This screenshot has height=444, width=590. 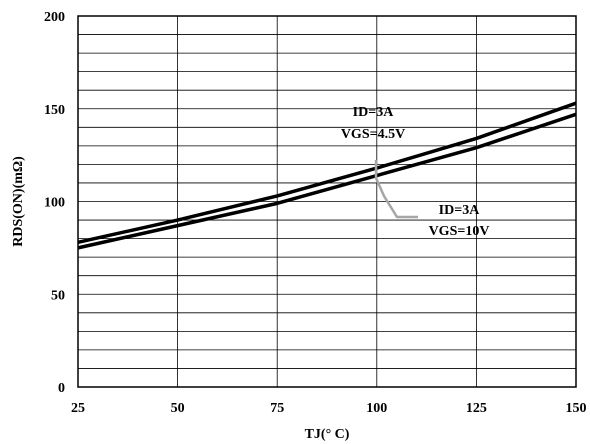 I want to click on annotation-label: VGS=10V, so click(x=459, y=231).